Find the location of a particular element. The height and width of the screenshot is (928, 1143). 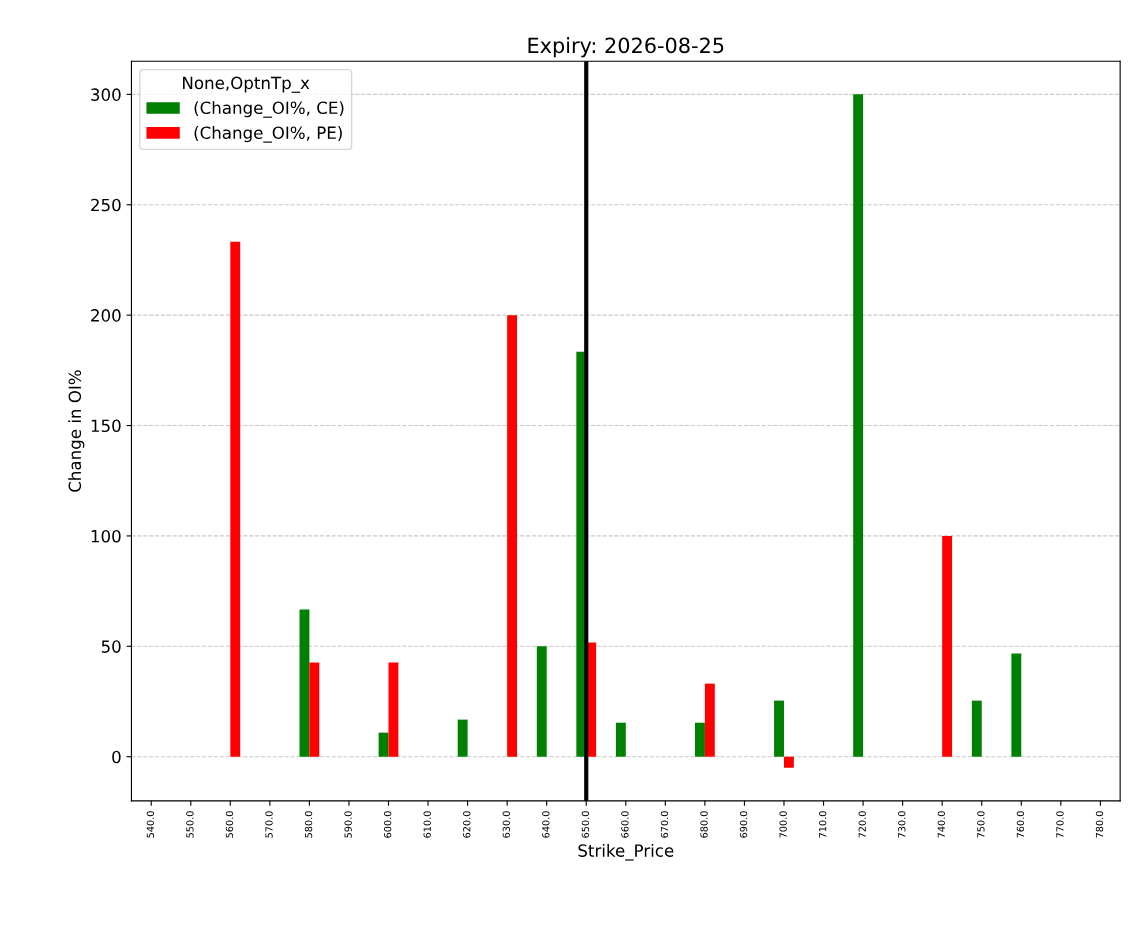

x-tick-label: 630.0 is located at coordinates (506, 824).